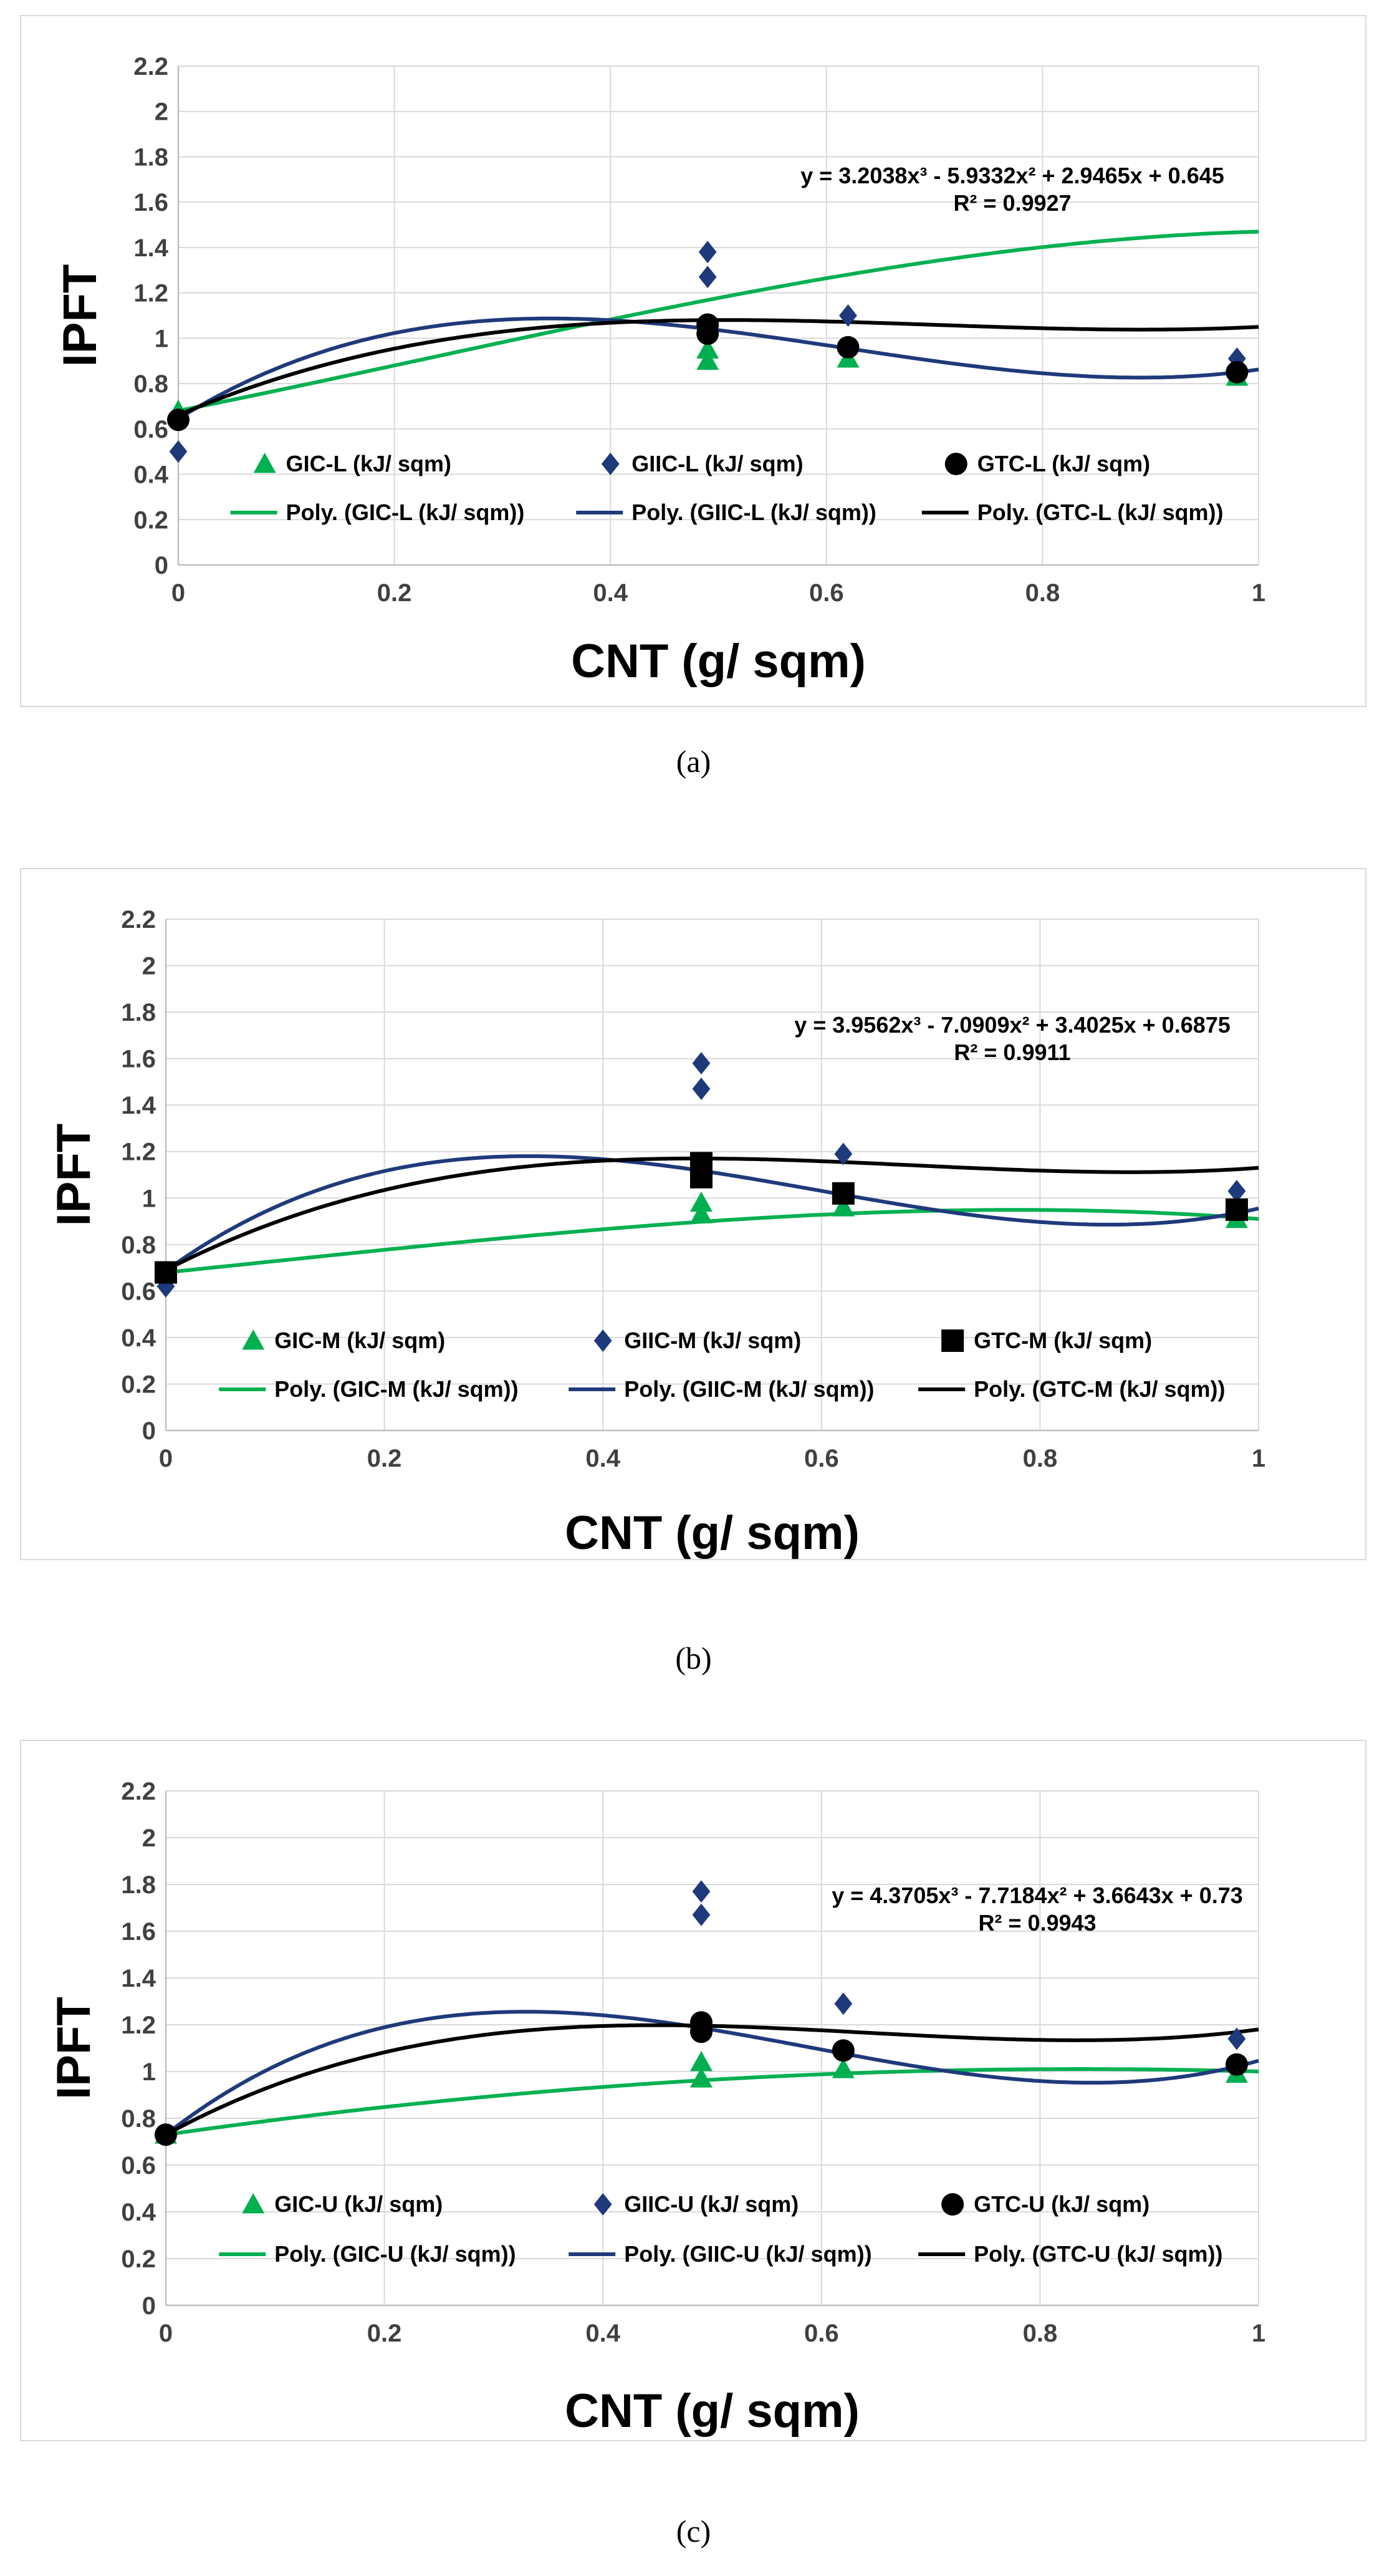 The width and height of the screenshot is (1387, 2576). I want to click on legend-label: GIC-L (kJ/ sqm), so click(368, 463).